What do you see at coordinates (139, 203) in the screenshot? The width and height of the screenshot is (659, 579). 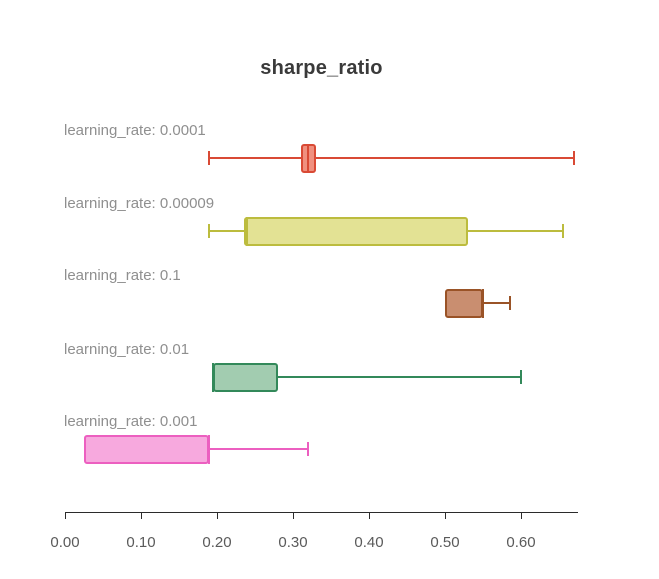 I see `series-label: learning_rate: 0.00009` at bounding box center [139, 203].